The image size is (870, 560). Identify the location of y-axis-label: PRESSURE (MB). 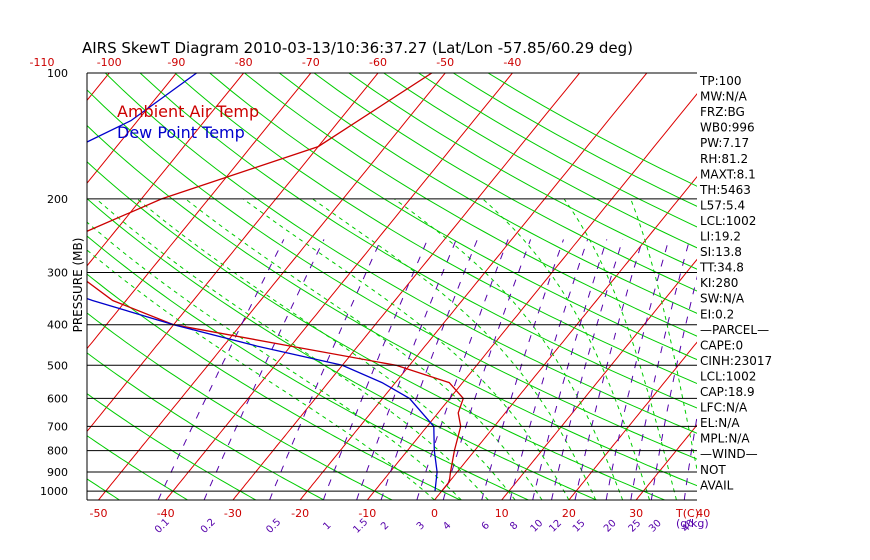
(78, 285).